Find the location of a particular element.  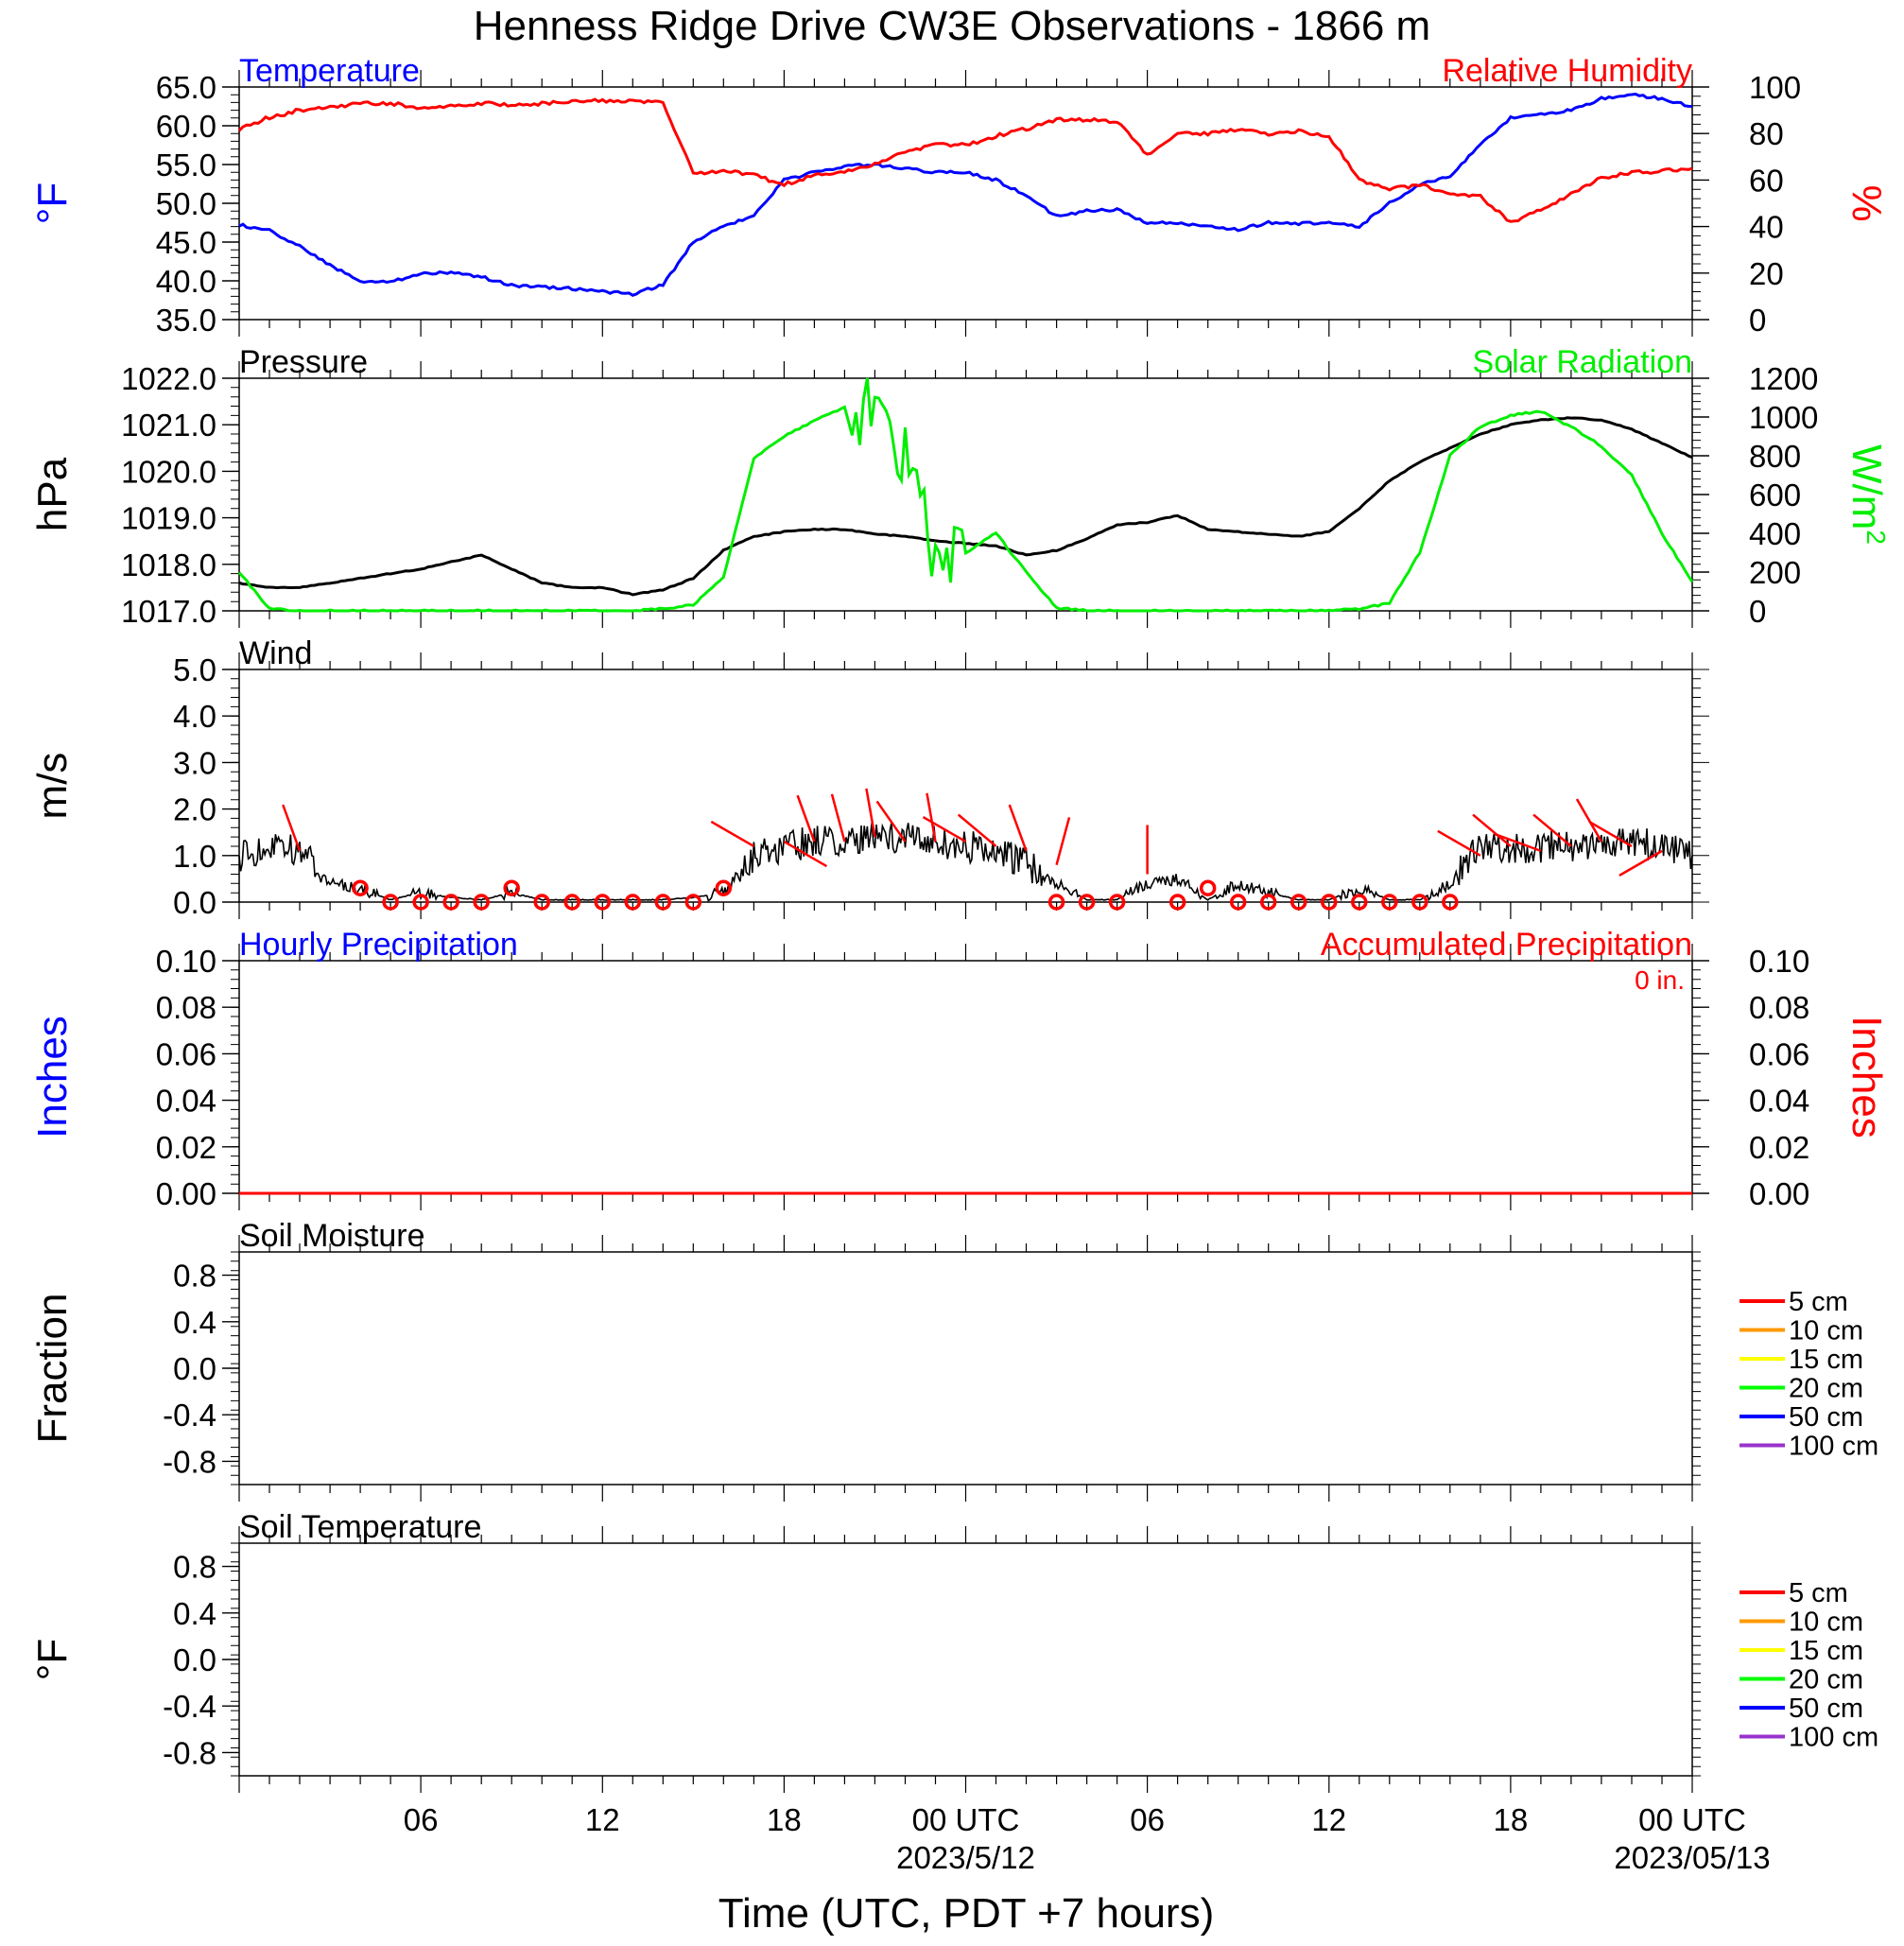

y-tick-label-right: 200 is located at coordinates (1775, 573).